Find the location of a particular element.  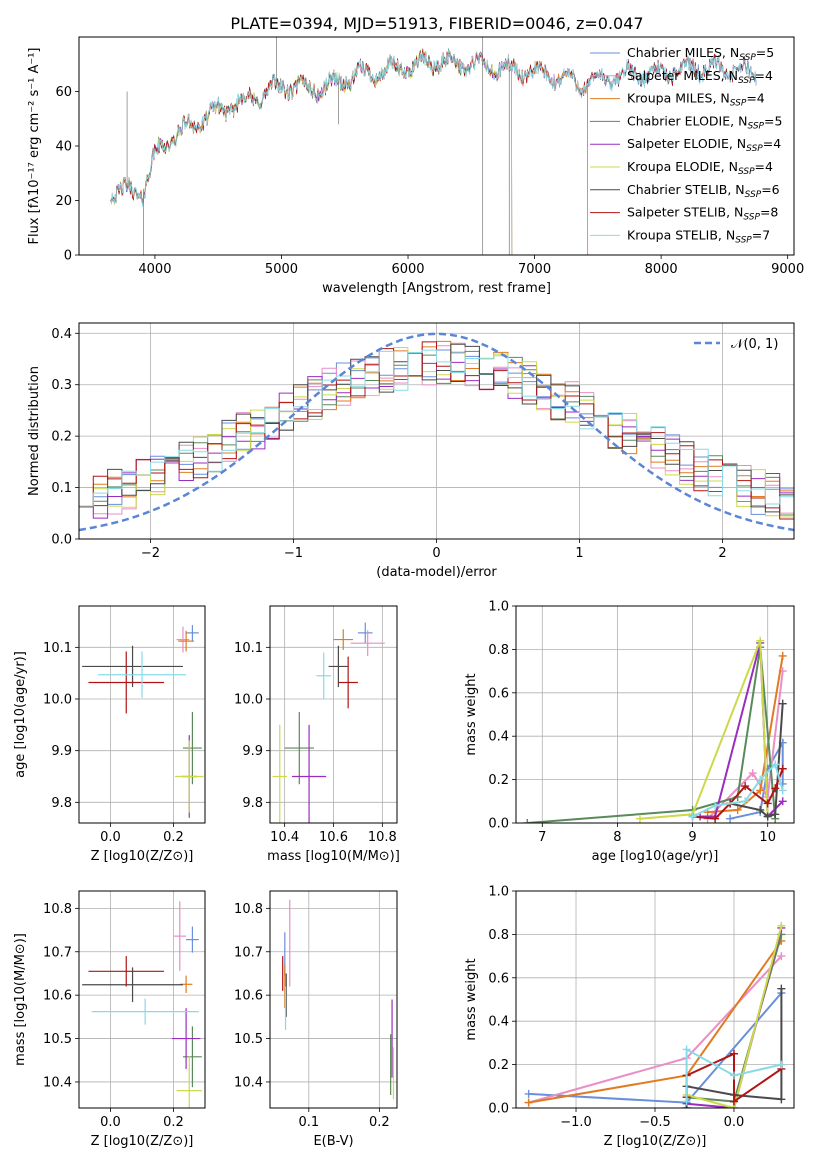

y-tick-label: 0.1 is located at coordinates (61, 488).